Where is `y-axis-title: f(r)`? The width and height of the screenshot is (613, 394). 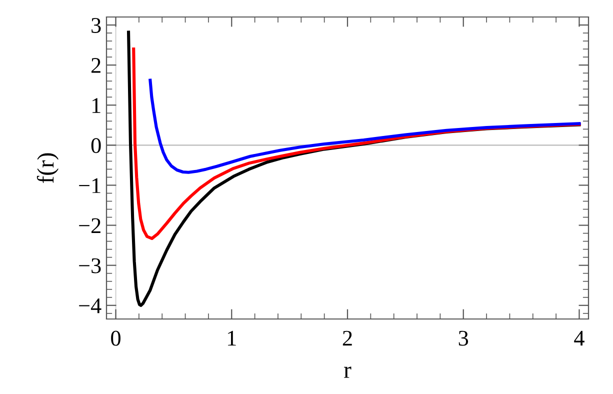 y-axis-title: f(r) is located at coordinates (47, 168).